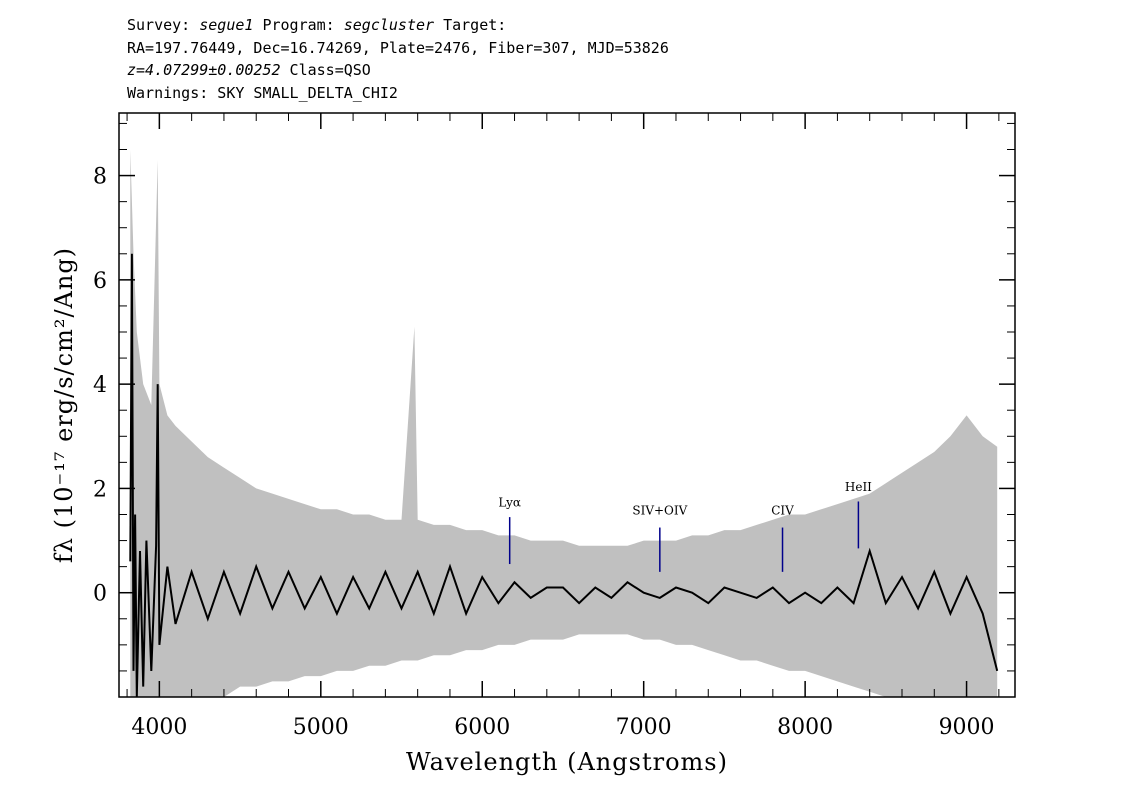 This screenshot has height=810, width=1134. Describe the element at coordinates (100, 489) in the screenshot. I see `y-tick-label: 2` at that location.